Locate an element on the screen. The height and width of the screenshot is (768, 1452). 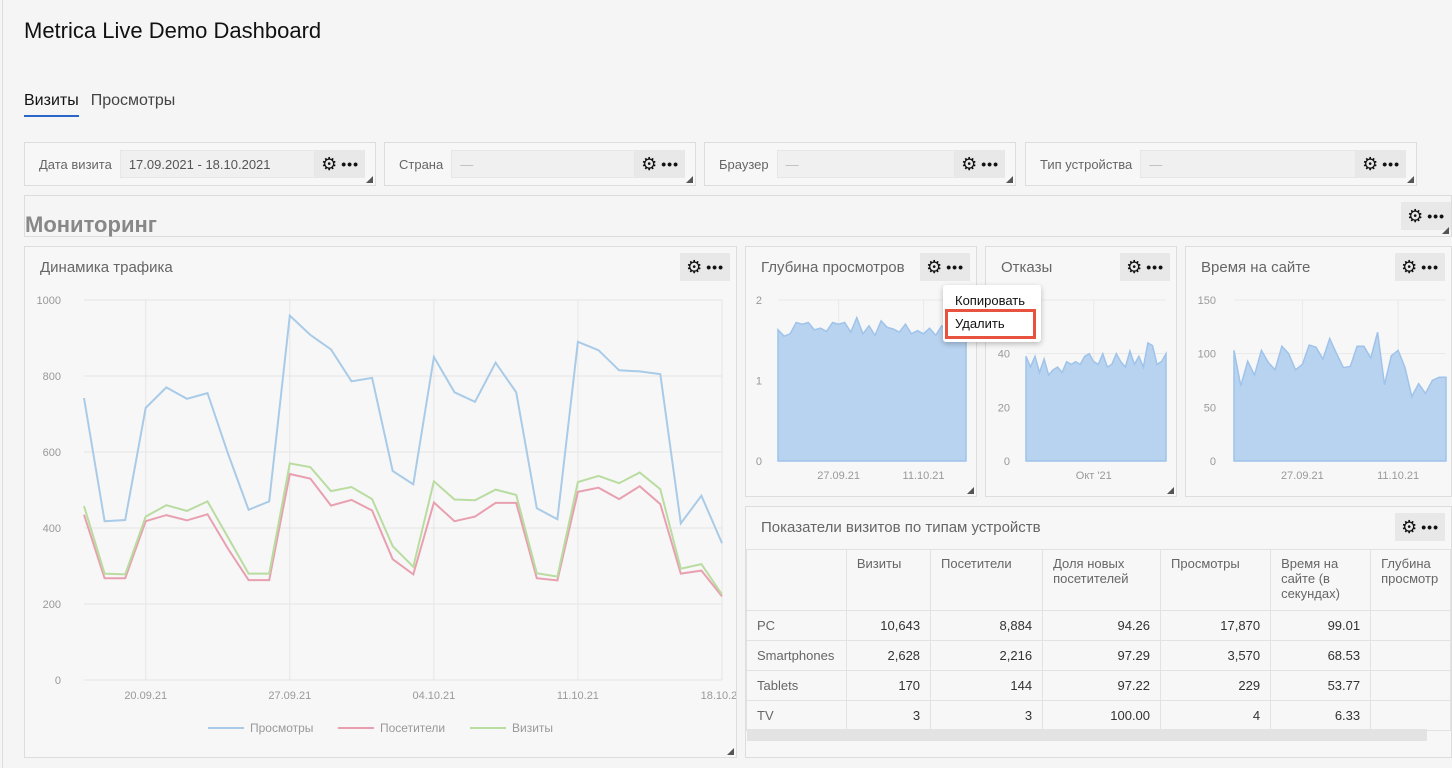
row-label: TV is located at coordinates (796, 715).